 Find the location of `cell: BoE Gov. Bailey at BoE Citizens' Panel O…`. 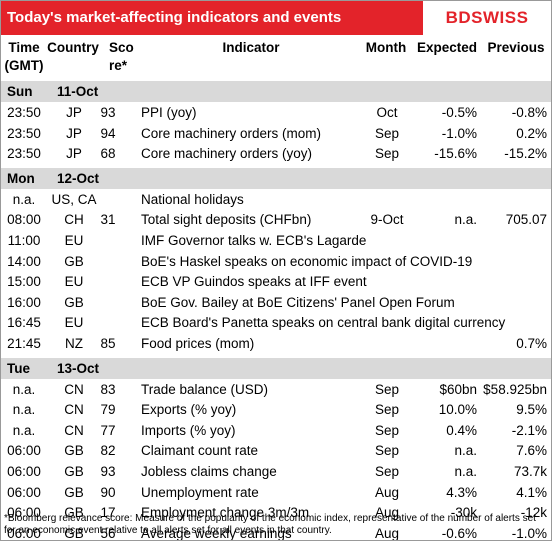

cell: BoE Gov. Bailey at BoE Citizens' Panel O… is located at coordinates (298, 302).